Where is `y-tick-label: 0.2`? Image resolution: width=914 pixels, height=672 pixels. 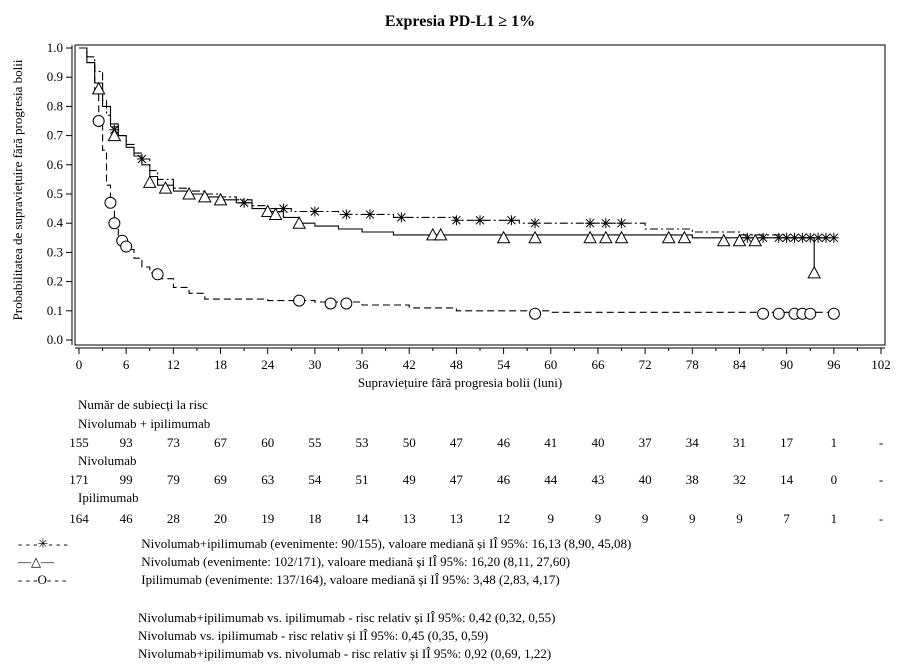 y-tick-label: 0.2 is located at coordinates (55, 281).